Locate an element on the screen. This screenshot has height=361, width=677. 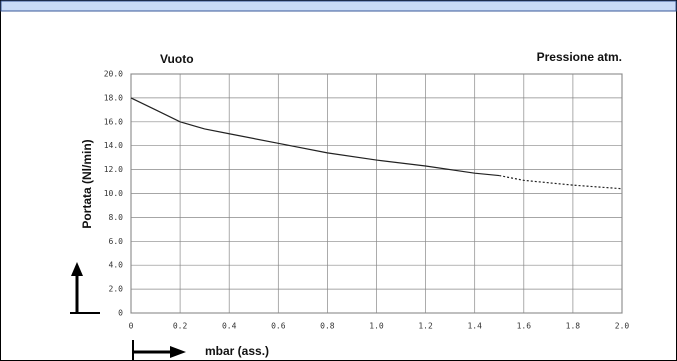
x-tick-label: 2.0 is located at coordinates (622, 326).